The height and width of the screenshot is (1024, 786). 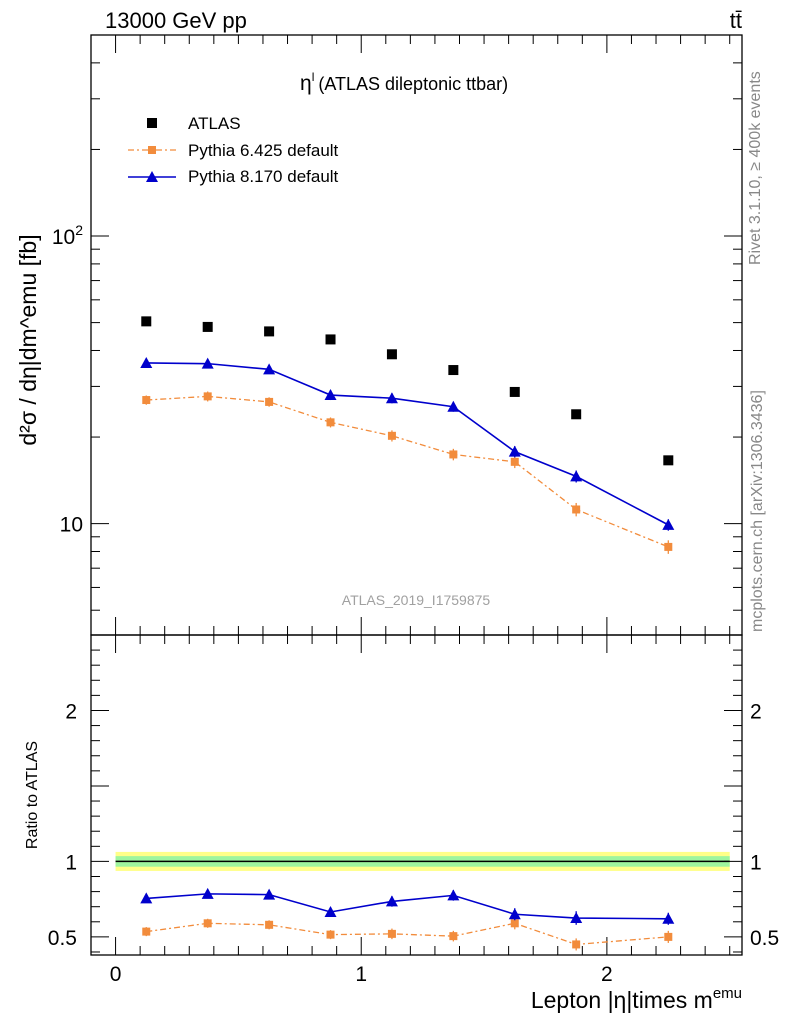 I want to click on main-y-axis-title: d²σ / dη|dm^emu [fb], so click(x=28, y=339).